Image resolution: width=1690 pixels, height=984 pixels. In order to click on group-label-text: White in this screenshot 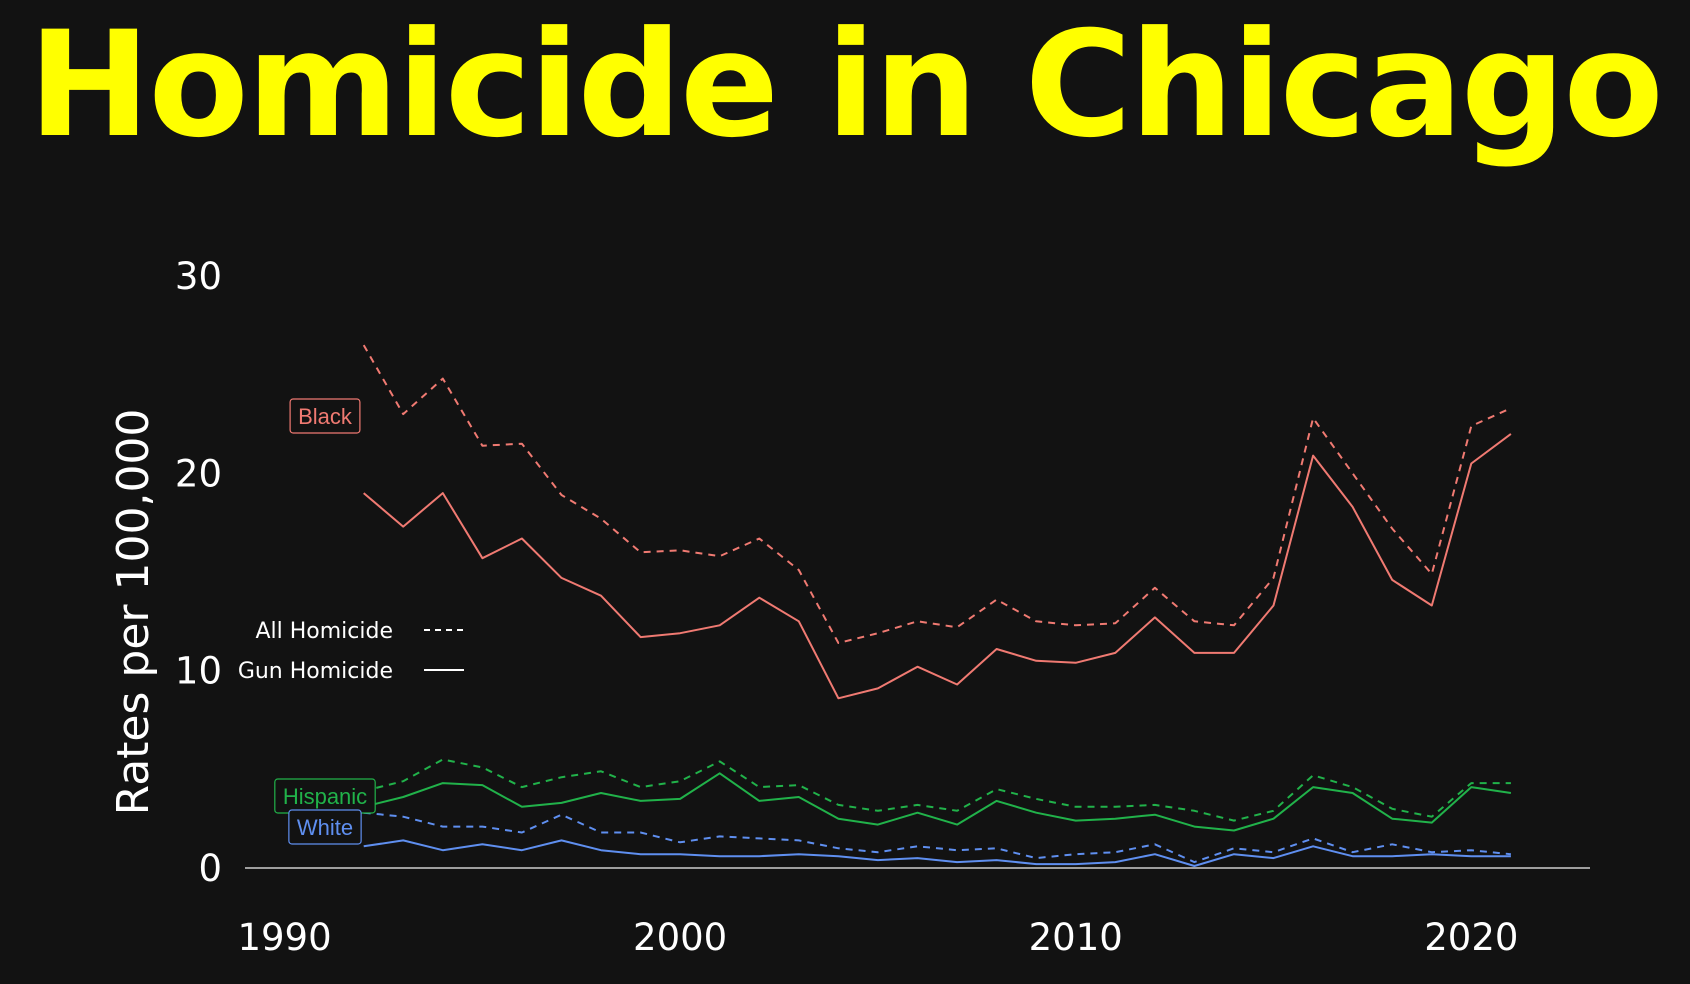, I will do `click(325, 827)`.